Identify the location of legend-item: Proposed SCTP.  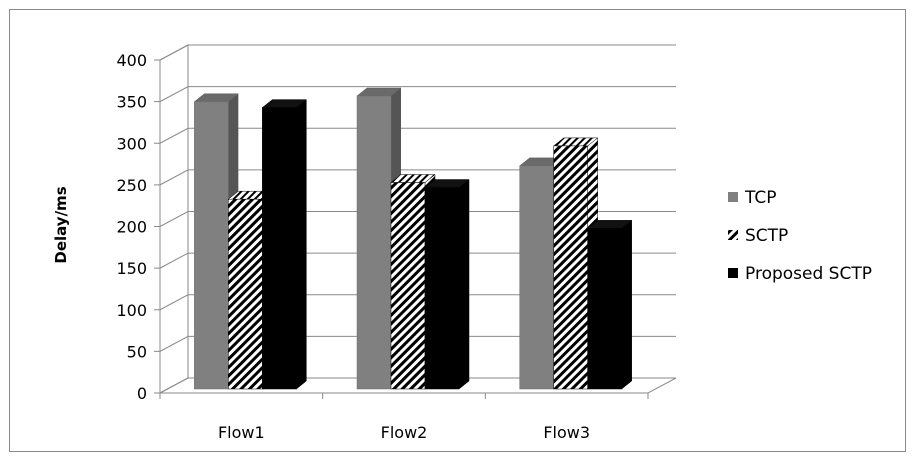
(800, 274).